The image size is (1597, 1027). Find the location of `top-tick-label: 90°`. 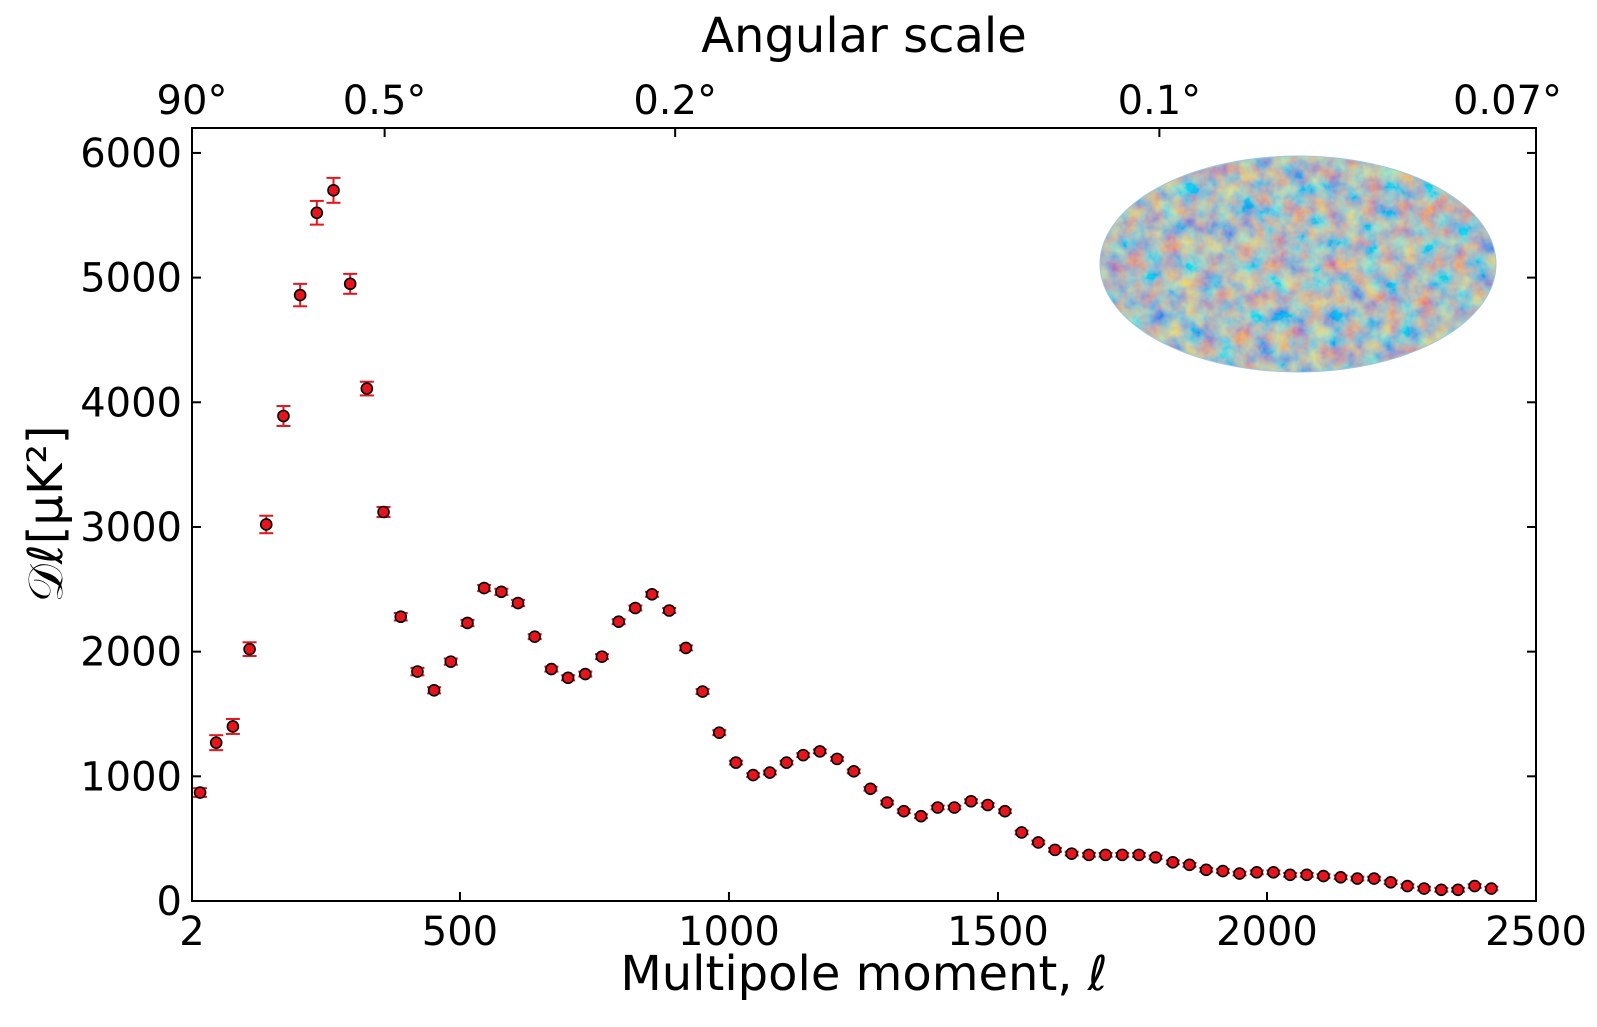

top-tick-label: 90° is located at coordinates (192, 101).